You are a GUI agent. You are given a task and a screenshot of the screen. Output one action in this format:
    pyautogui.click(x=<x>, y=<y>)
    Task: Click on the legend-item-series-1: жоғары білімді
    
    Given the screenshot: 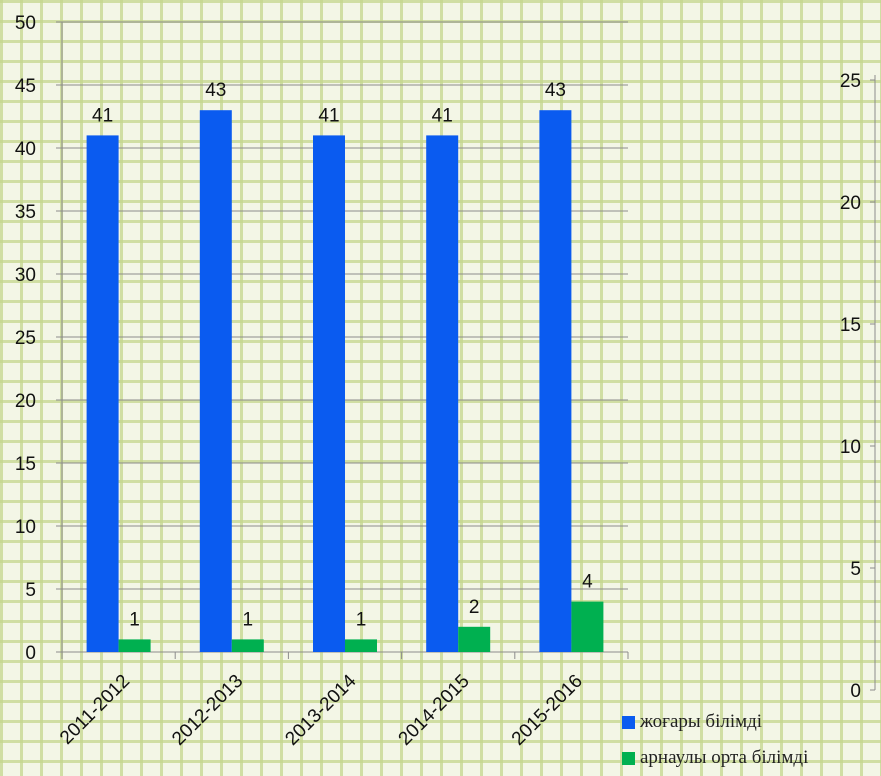 What is the action you would take?
    pyautogui.click(x=715, y=722)
    